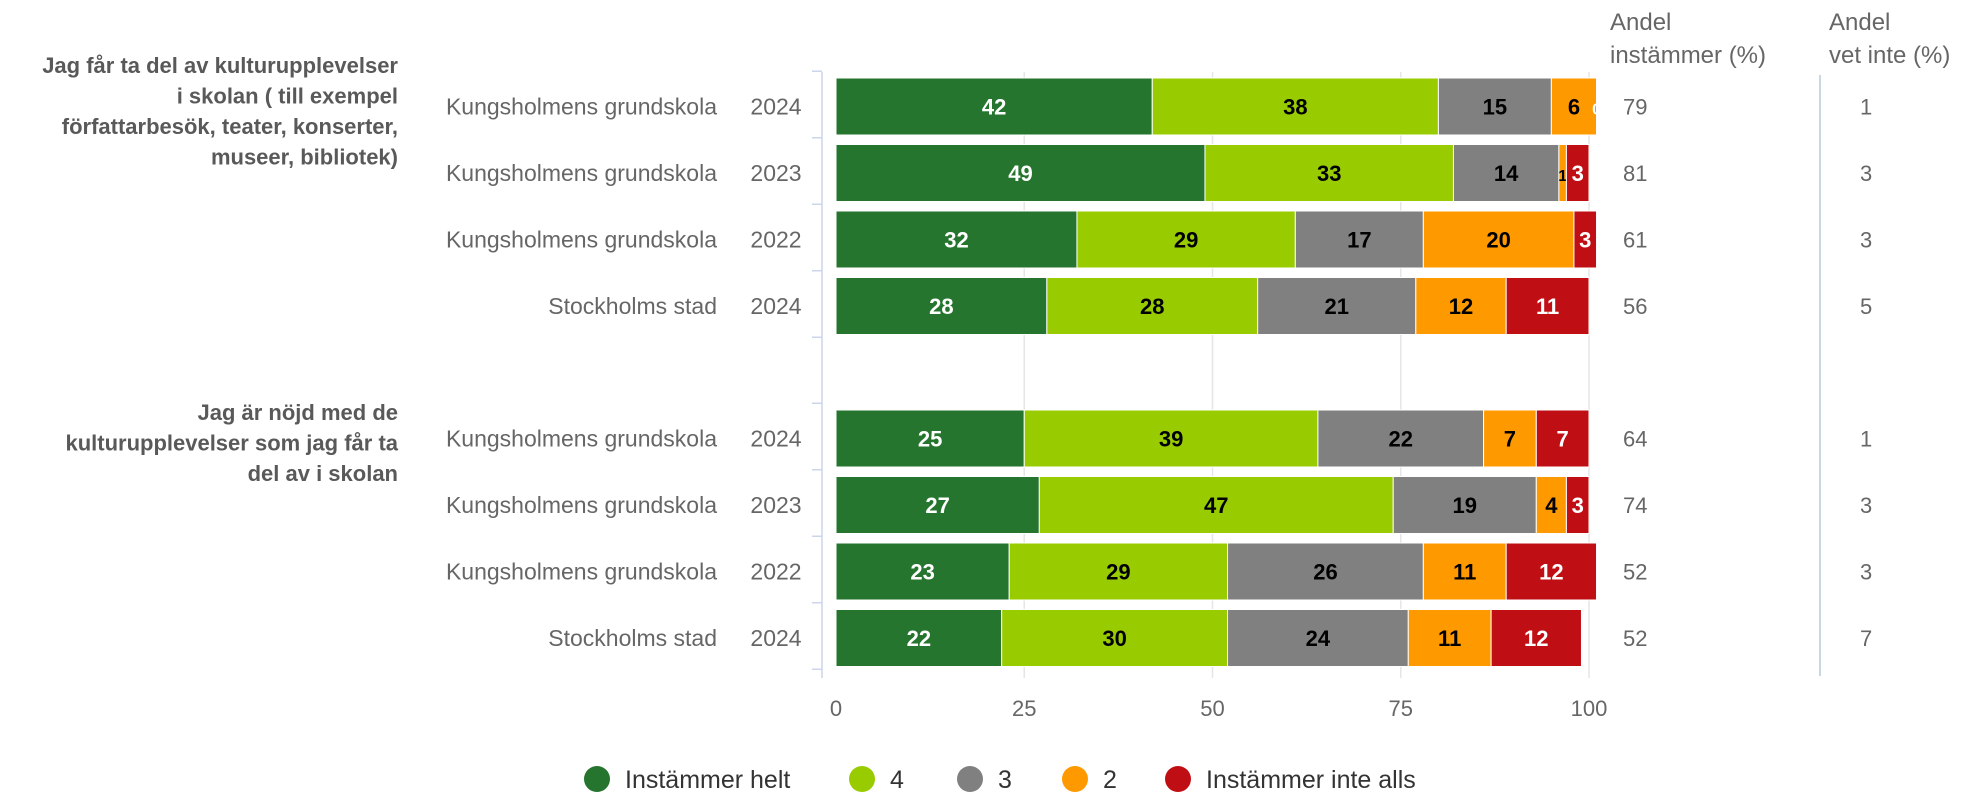  What do you see at coordinates (1635, 107) in the screenshot?
I see `agree-value: 79` at bounding box center [1635, 107].